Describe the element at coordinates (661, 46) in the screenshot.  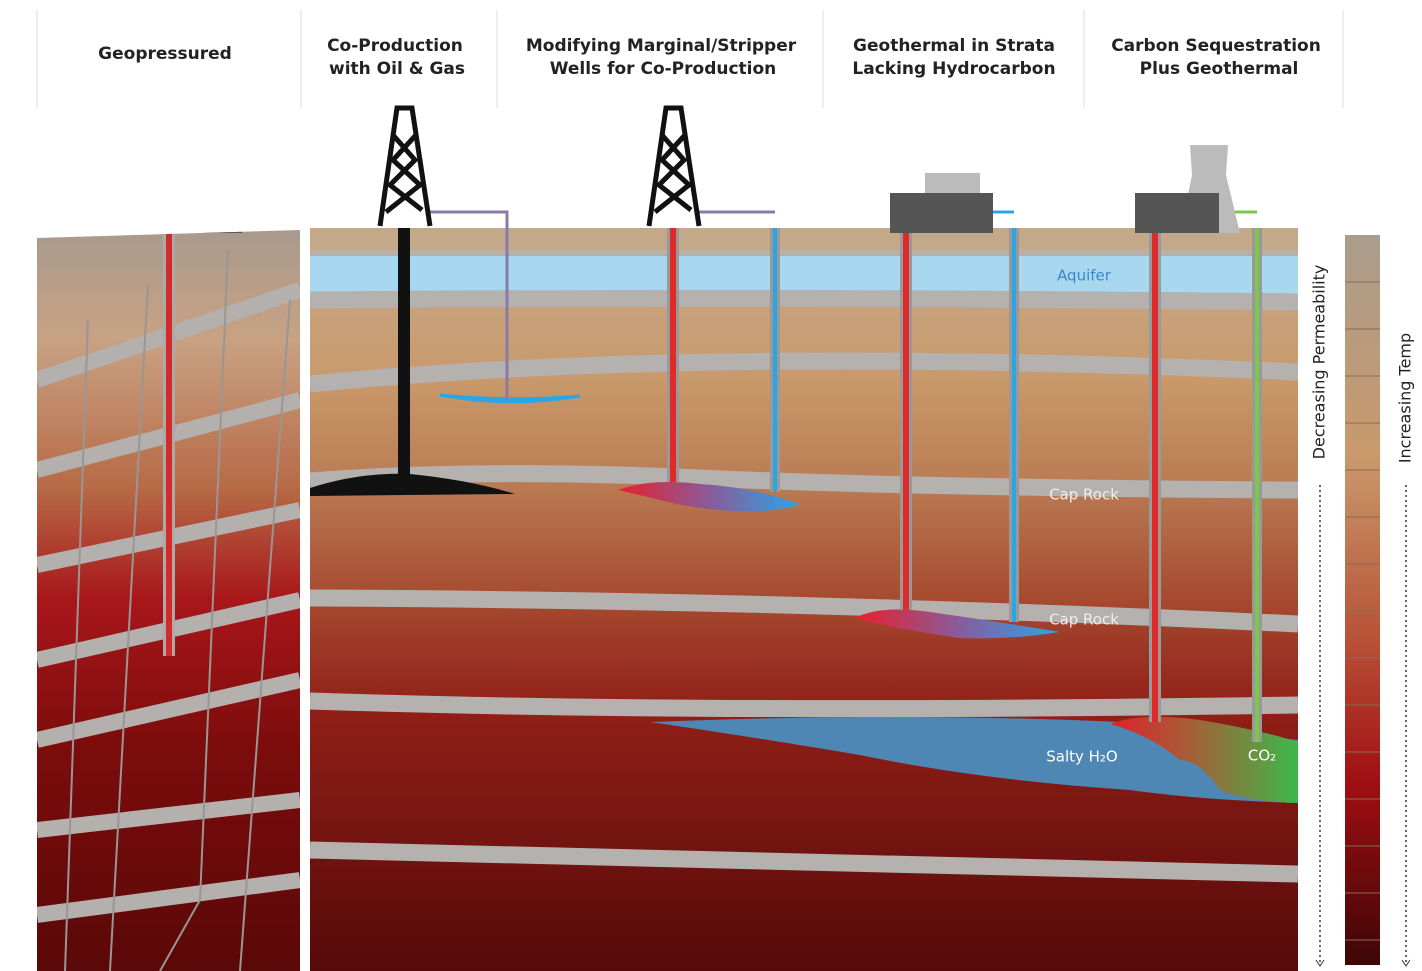
I see `title-line: Modifying Marginal/Stripper` at that location.